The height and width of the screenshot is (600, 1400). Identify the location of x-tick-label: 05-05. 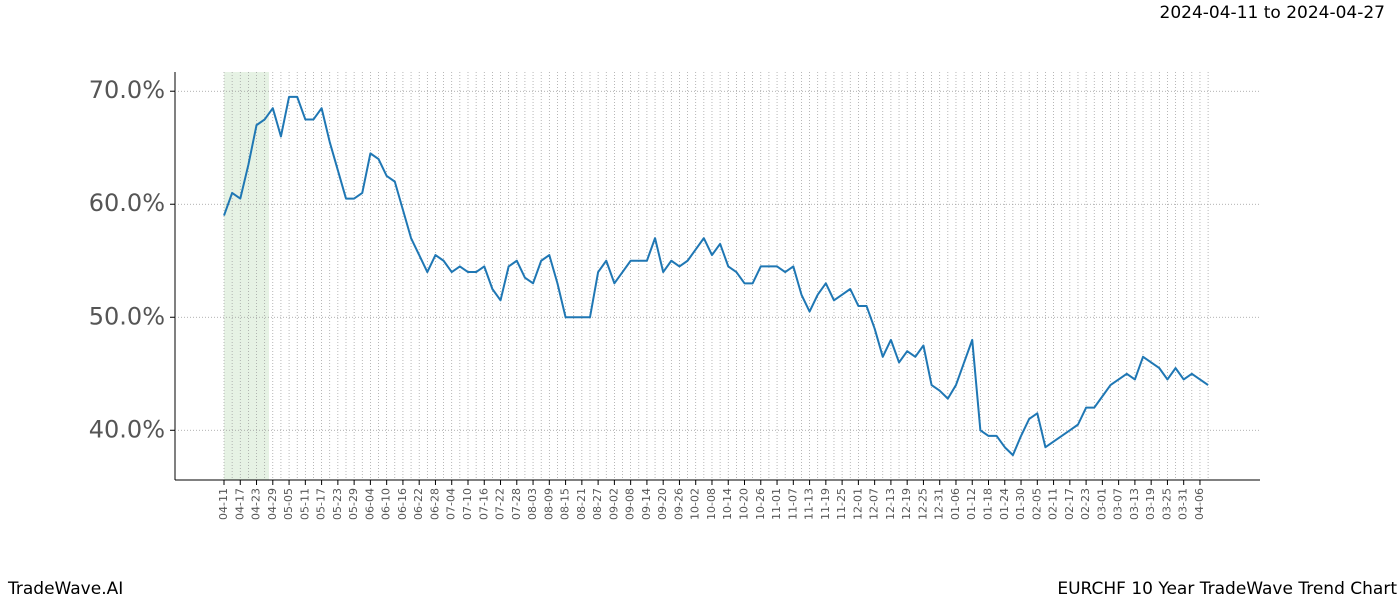
(288, 504).